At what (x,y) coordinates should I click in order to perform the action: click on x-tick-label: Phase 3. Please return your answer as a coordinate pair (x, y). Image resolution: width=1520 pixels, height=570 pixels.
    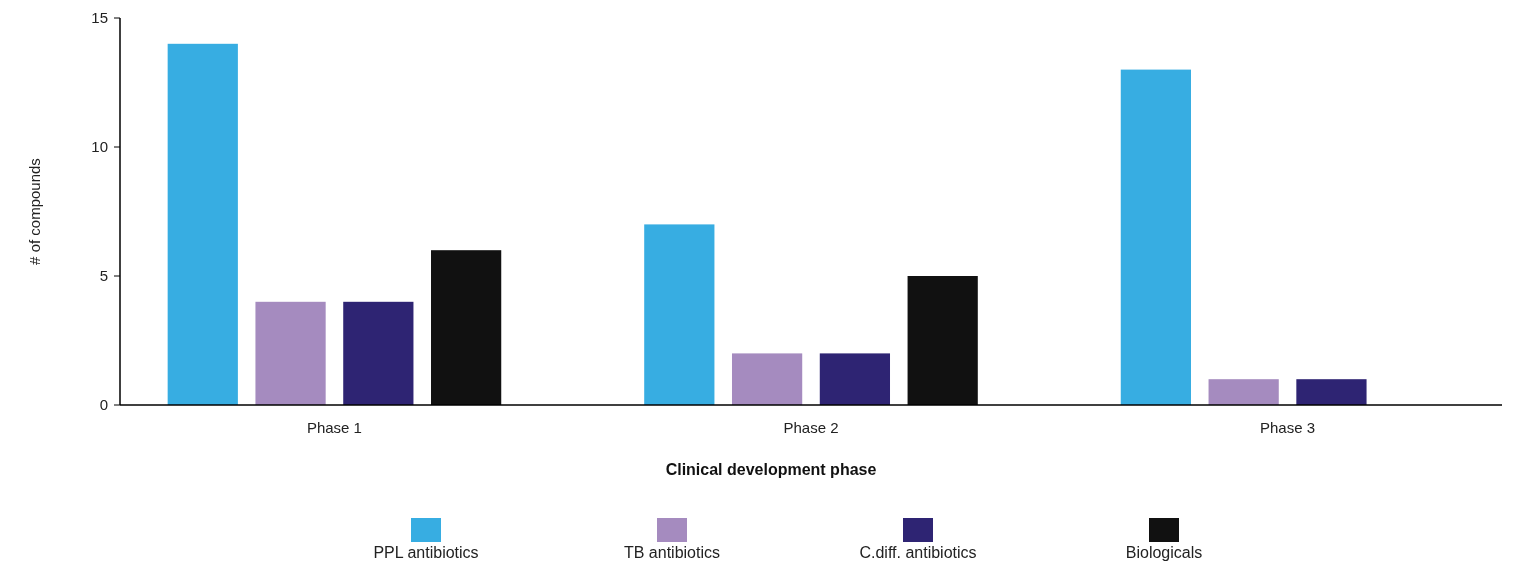
    Looking at the image, I should click on (1288, 427).